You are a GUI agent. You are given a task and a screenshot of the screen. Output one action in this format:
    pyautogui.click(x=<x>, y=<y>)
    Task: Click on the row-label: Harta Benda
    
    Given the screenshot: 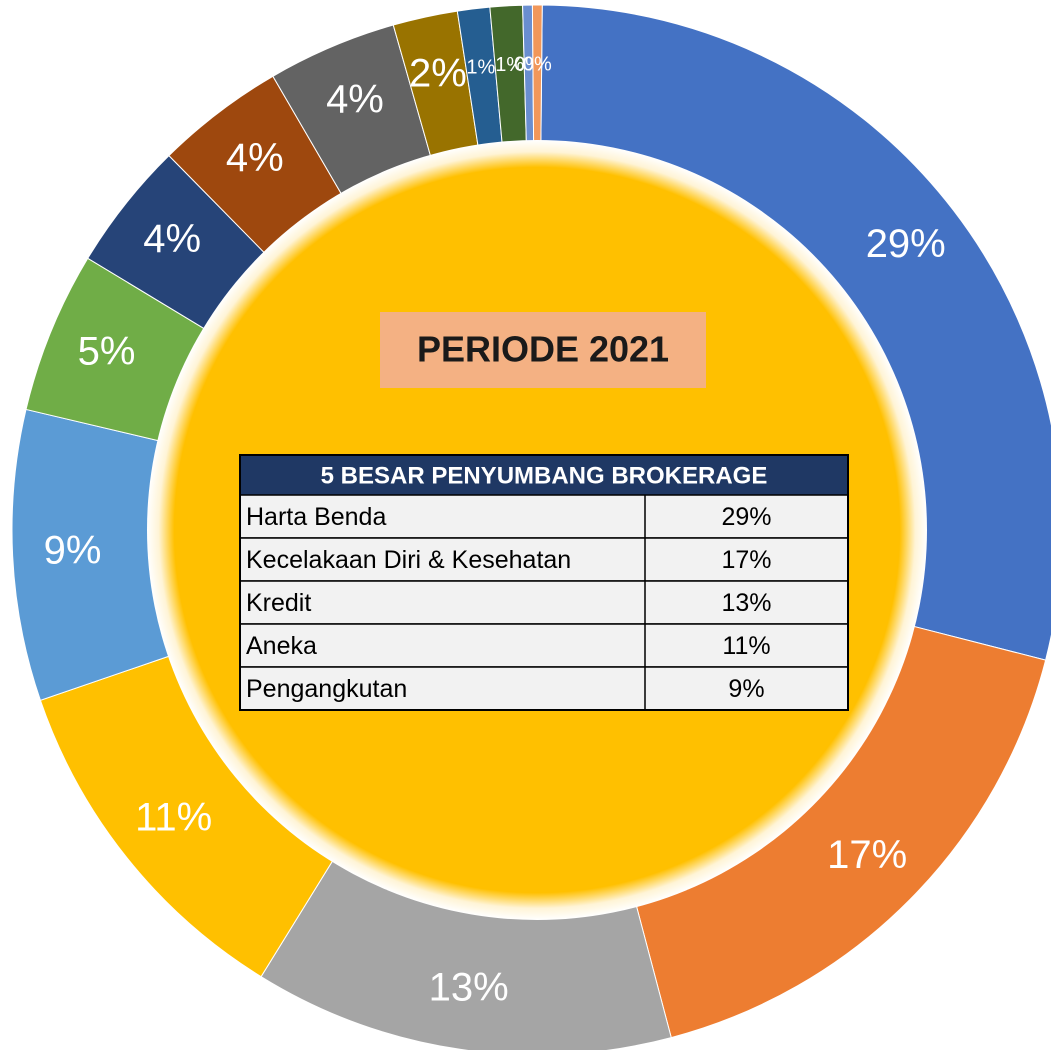 What is the action you would take?
    pyautogui.click(x=316, y=517)
    